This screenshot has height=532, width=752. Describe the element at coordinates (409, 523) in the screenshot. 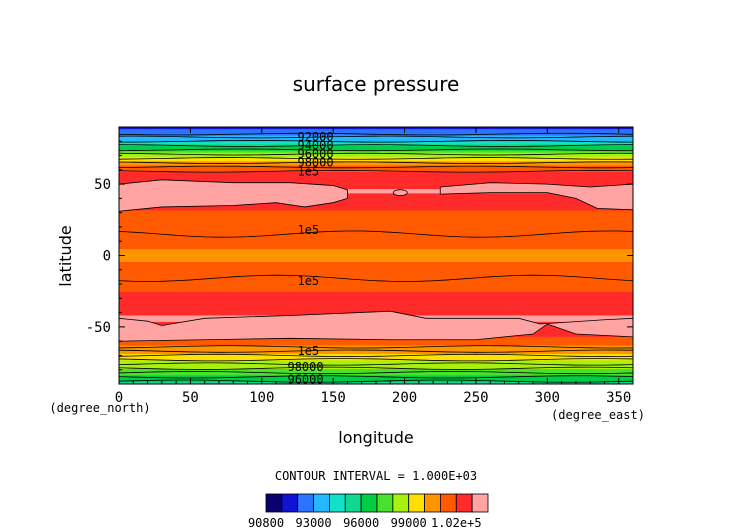

I see `colorbar-tick-label: 99000` at that location.